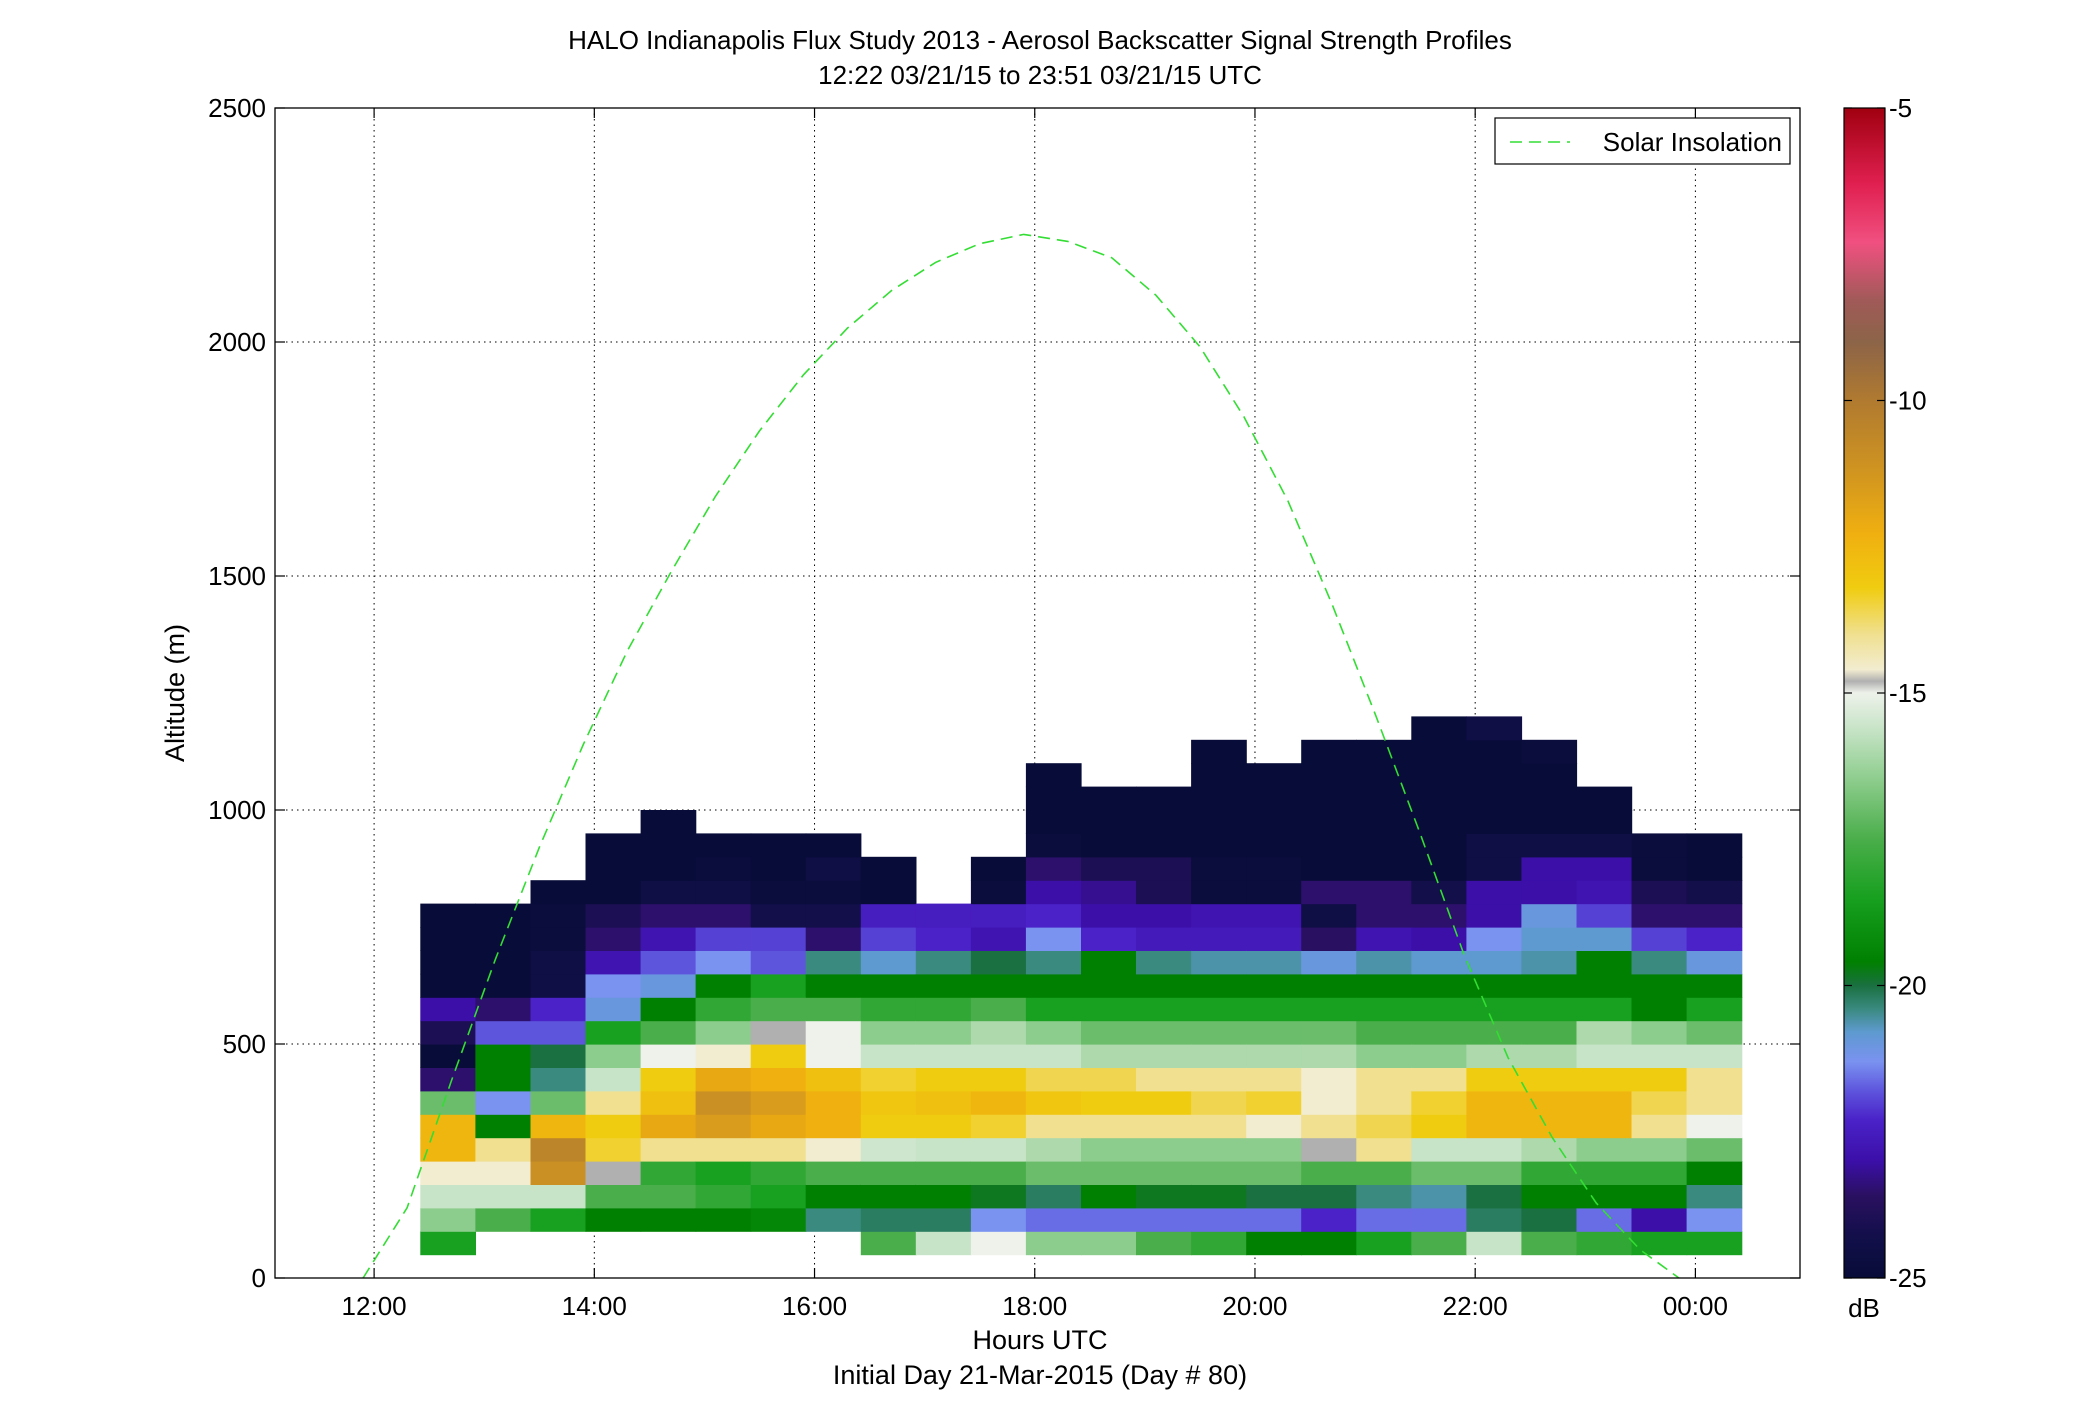 This screenshot has width=2098, height=1425. I want to click on chart-subtitle: 12:22 03/21/15 to 23:51 03/21/15 UTC, so click(1040, 75).